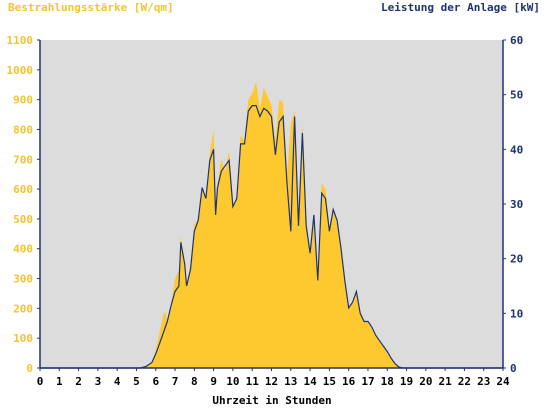  I want to click on y-left-tick-label: 500, so click(23, 219).